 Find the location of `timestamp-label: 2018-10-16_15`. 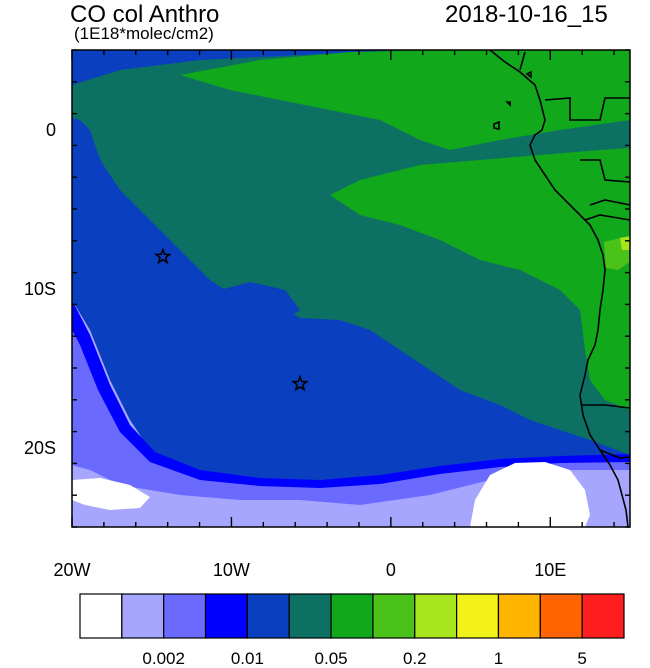

timestamp-label: 2018-10-16_15 is located at coordinates (526, 14).